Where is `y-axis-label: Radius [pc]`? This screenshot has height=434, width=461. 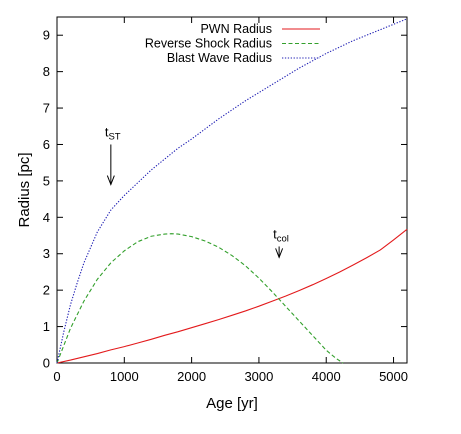 y-axis-label: Radius [pc] is located at coordinates (24, 189).